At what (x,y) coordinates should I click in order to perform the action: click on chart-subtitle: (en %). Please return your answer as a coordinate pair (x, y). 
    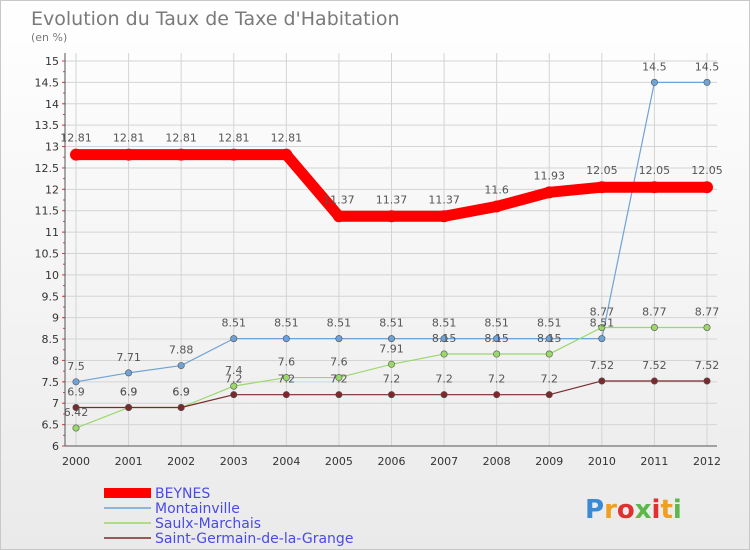
    Looking at the image, I should click on (49, 37).